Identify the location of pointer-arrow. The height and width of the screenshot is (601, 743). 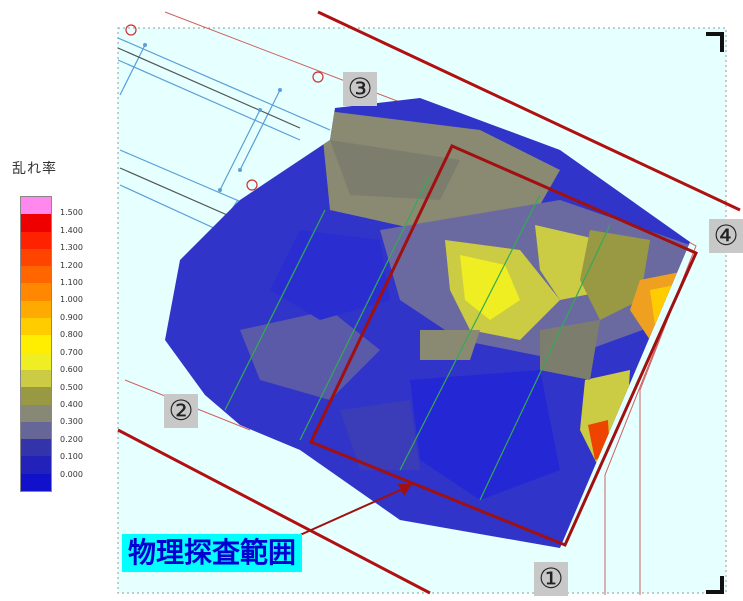
(355, 510).